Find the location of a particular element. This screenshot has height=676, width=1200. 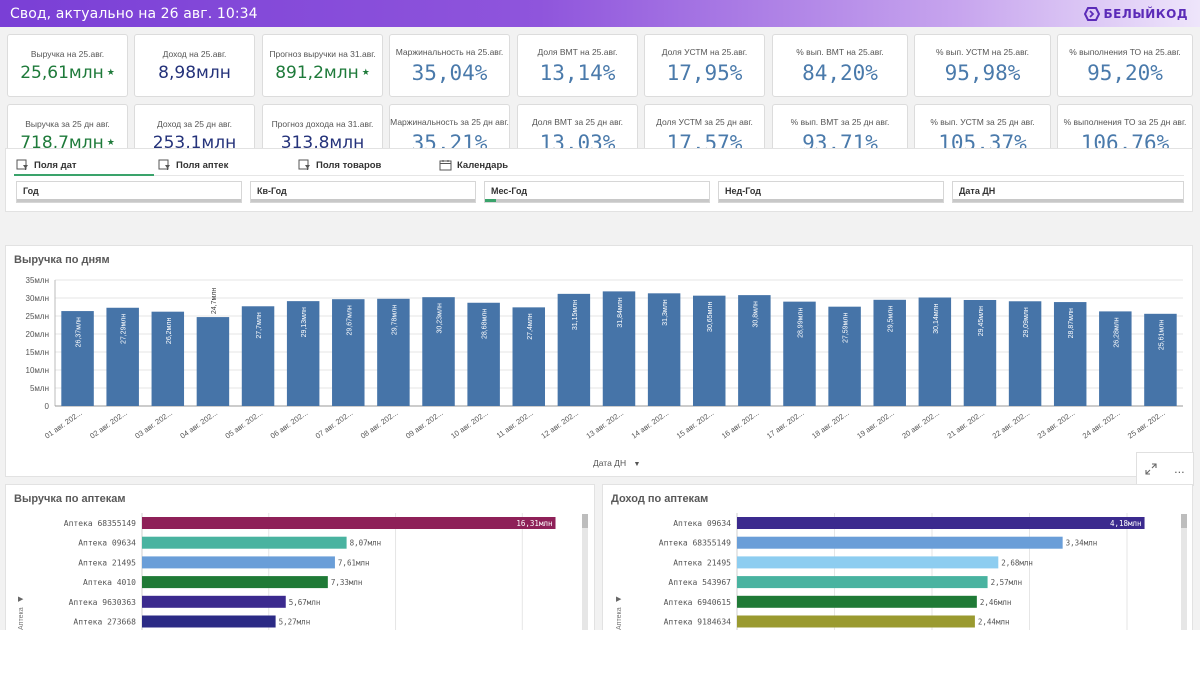

kpi-value: 95,98% is located at coordinates (983, 73).